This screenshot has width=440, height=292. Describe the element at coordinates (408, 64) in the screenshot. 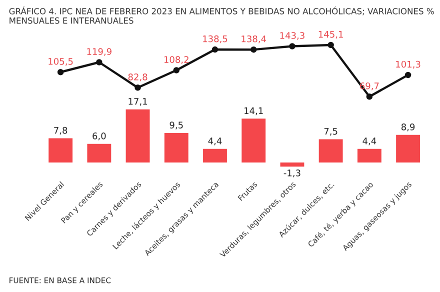

I see `data-label: 101,3` at that location.